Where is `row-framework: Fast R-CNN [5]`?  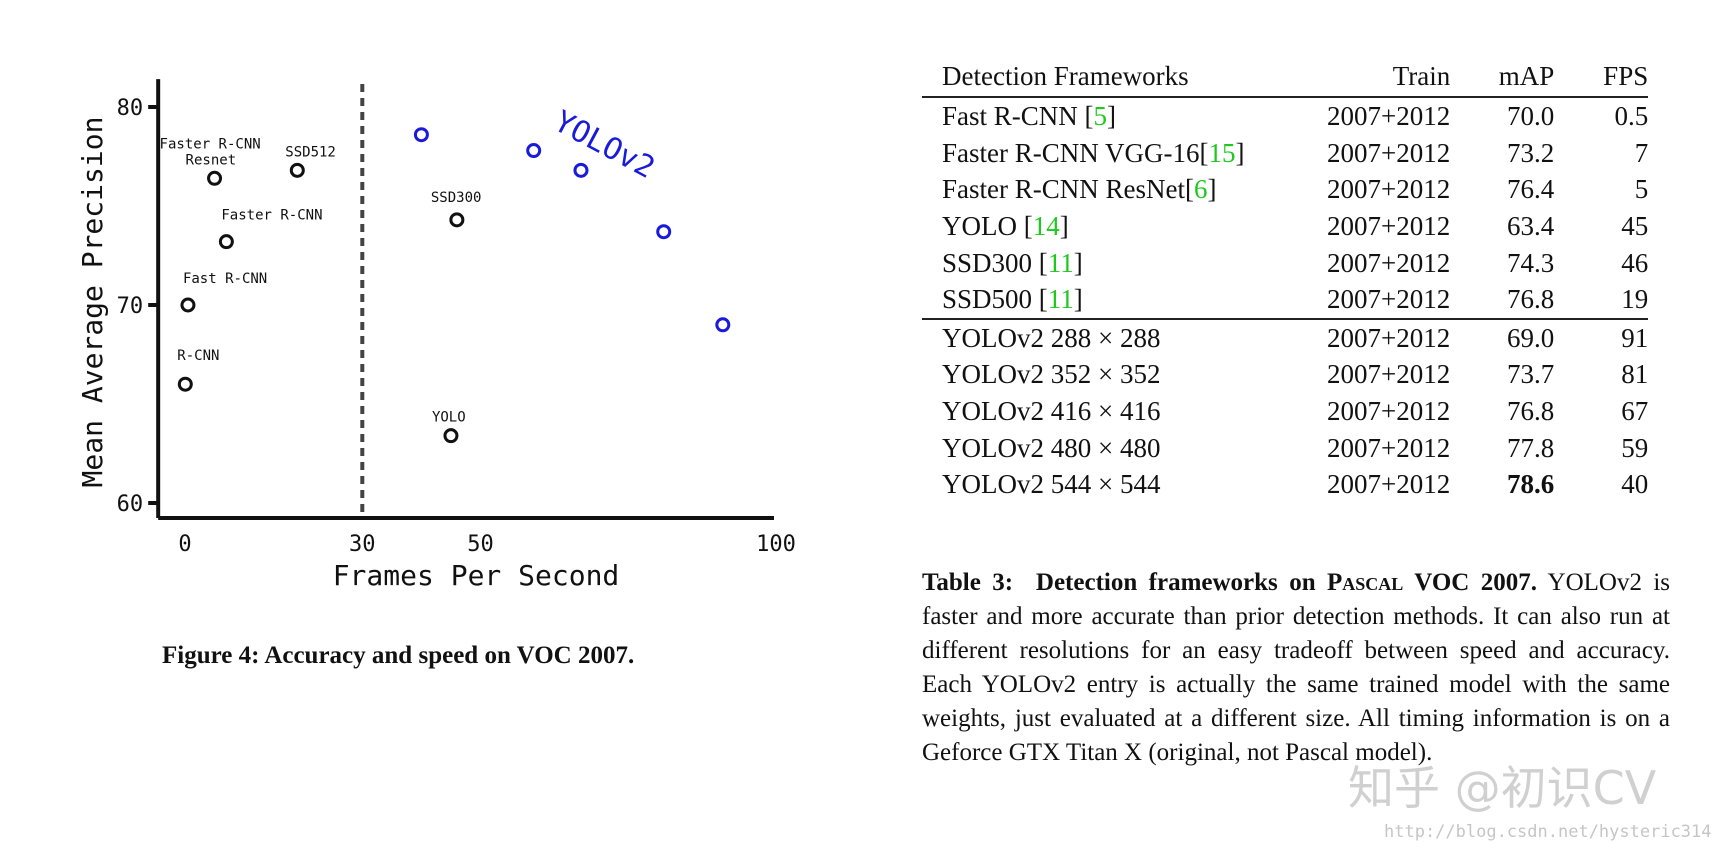
row-framework: Fast R-CNN [5] is located at coordinates (1124, 116).